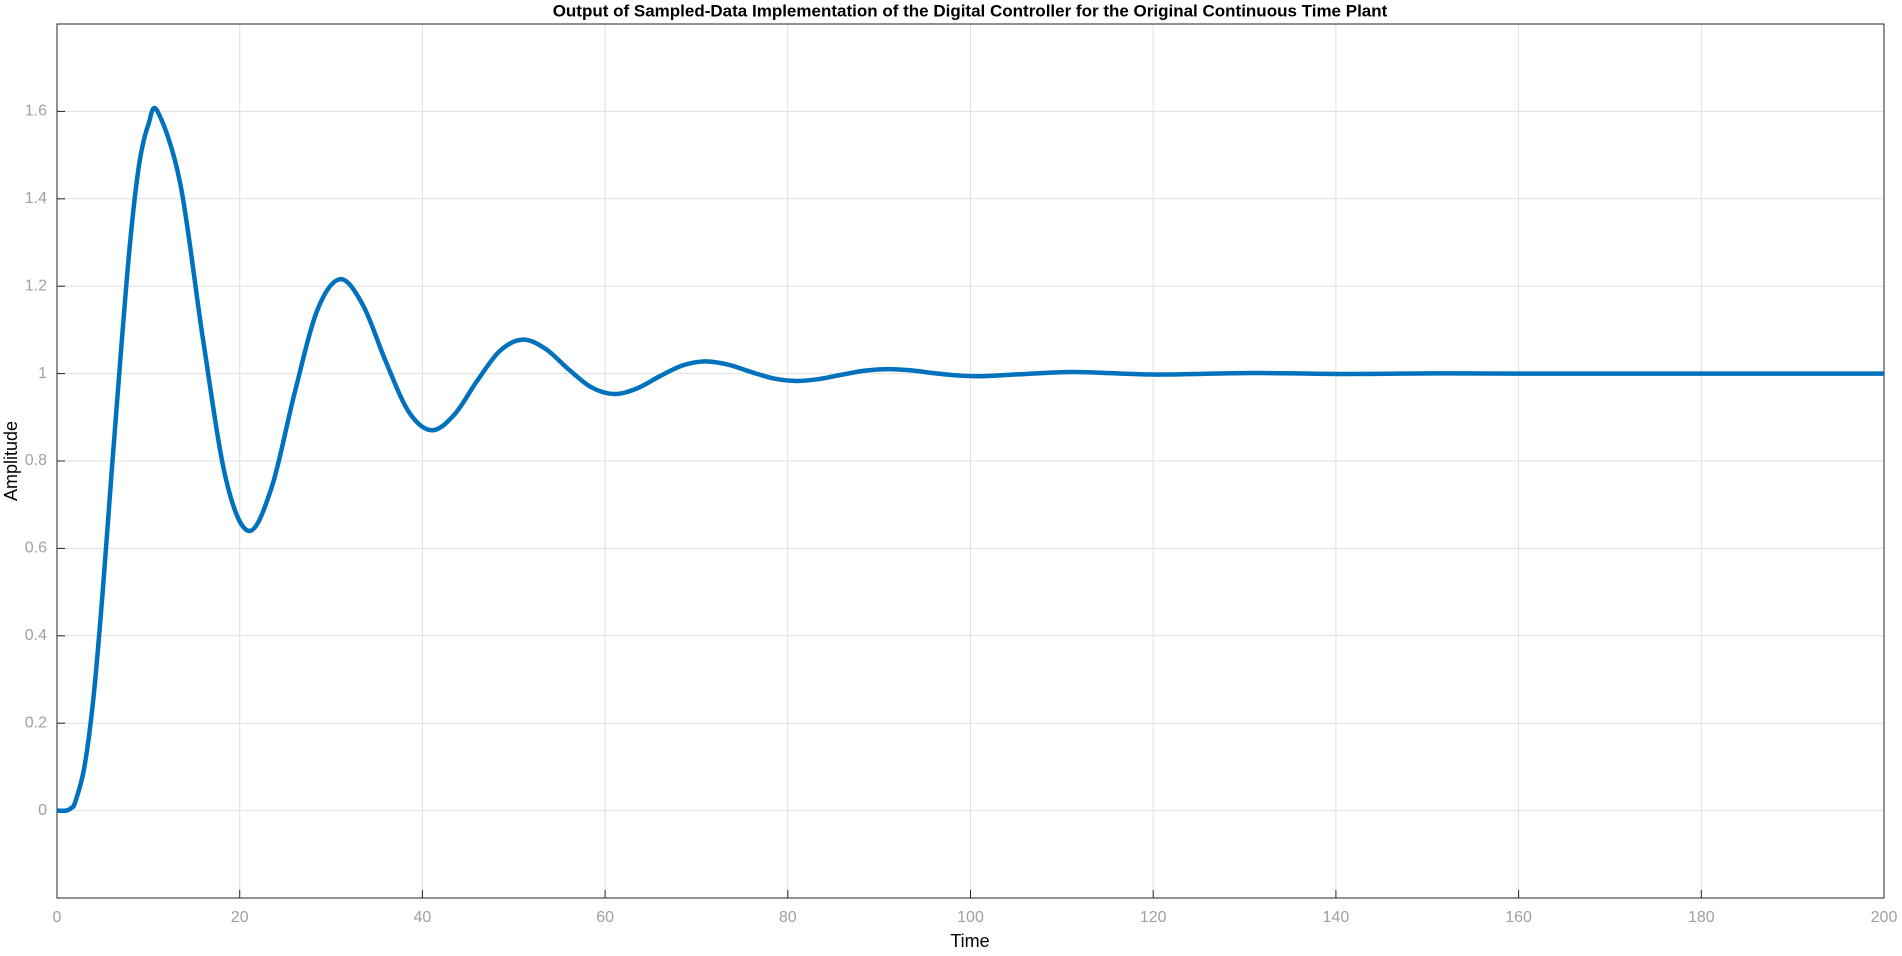  Describe the element at coordinates (11, 461) in the screenshot. I see `y-axis-label: Amplitude` at that location.